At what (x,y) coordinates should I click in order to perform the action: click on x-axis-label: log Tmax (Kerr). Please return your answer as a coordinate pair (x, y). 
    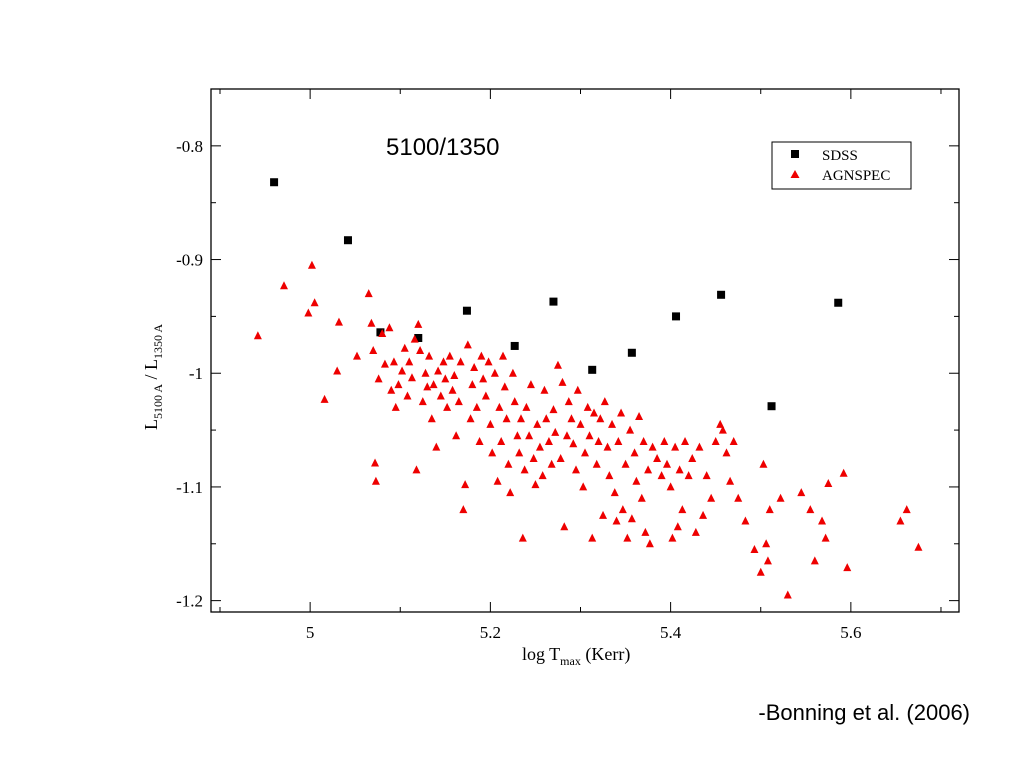
    Looking at the image, I should click on (576, 656).